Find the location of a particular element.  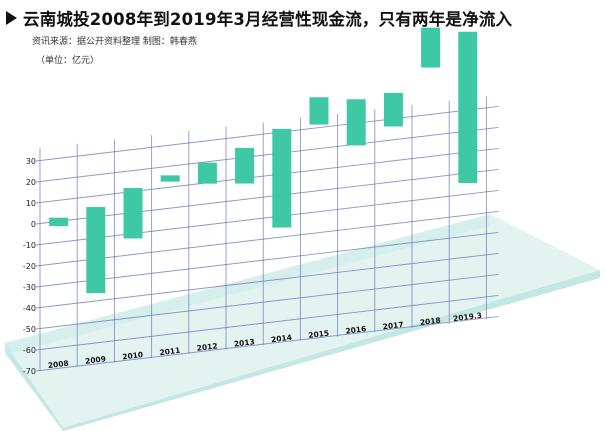

y-tick-label: -50 is located at coordinates (29, 329).